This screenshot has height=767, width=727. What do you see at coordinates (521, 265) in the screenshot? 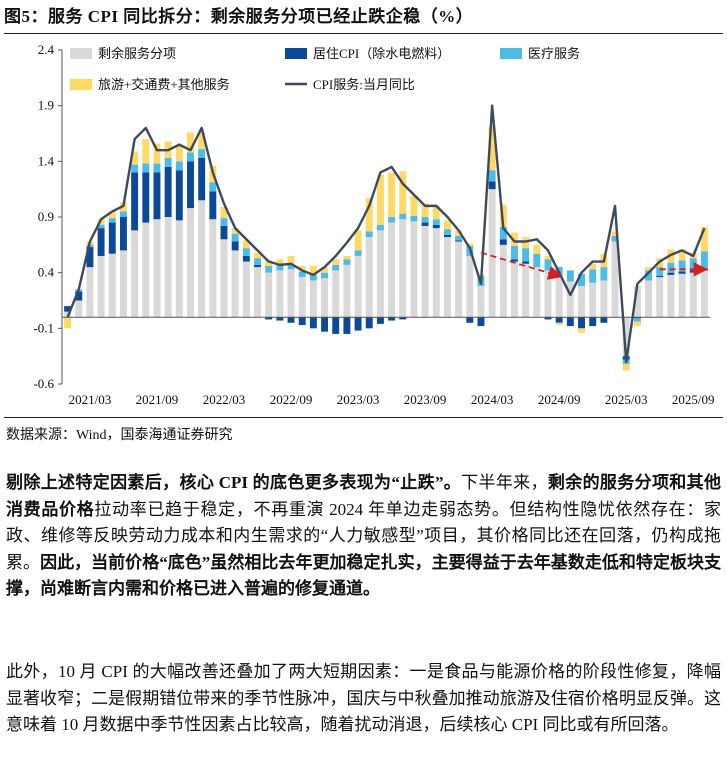
I see `trend-arrow` at bounding box center [521, 265].